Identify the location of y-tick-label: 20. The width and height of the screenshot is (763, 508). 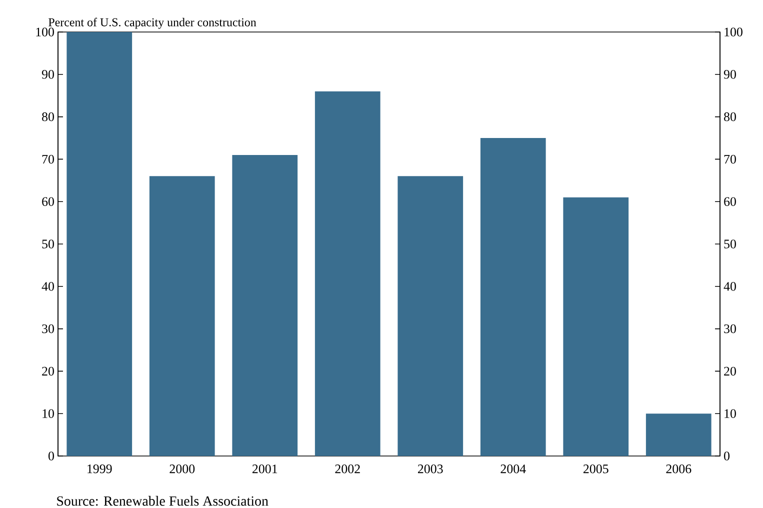
(48, 371).